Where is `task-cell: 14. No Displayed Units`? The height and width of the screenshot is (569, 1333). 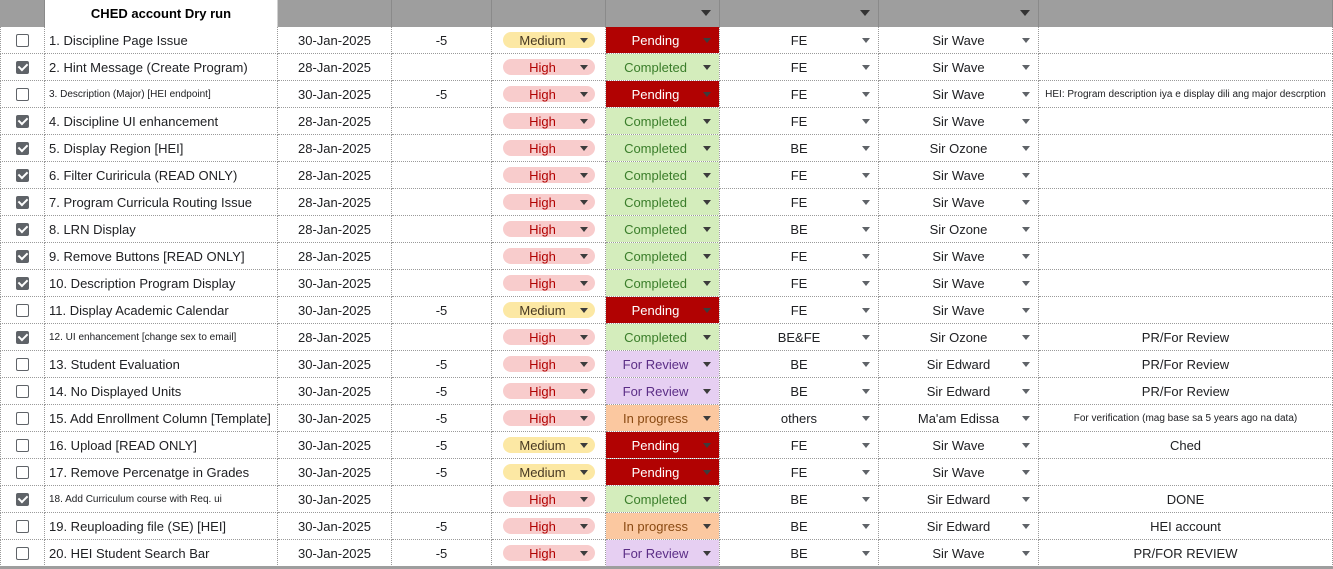 task-cell: 14. No Displayed Units is located at coordinates (161, 391).